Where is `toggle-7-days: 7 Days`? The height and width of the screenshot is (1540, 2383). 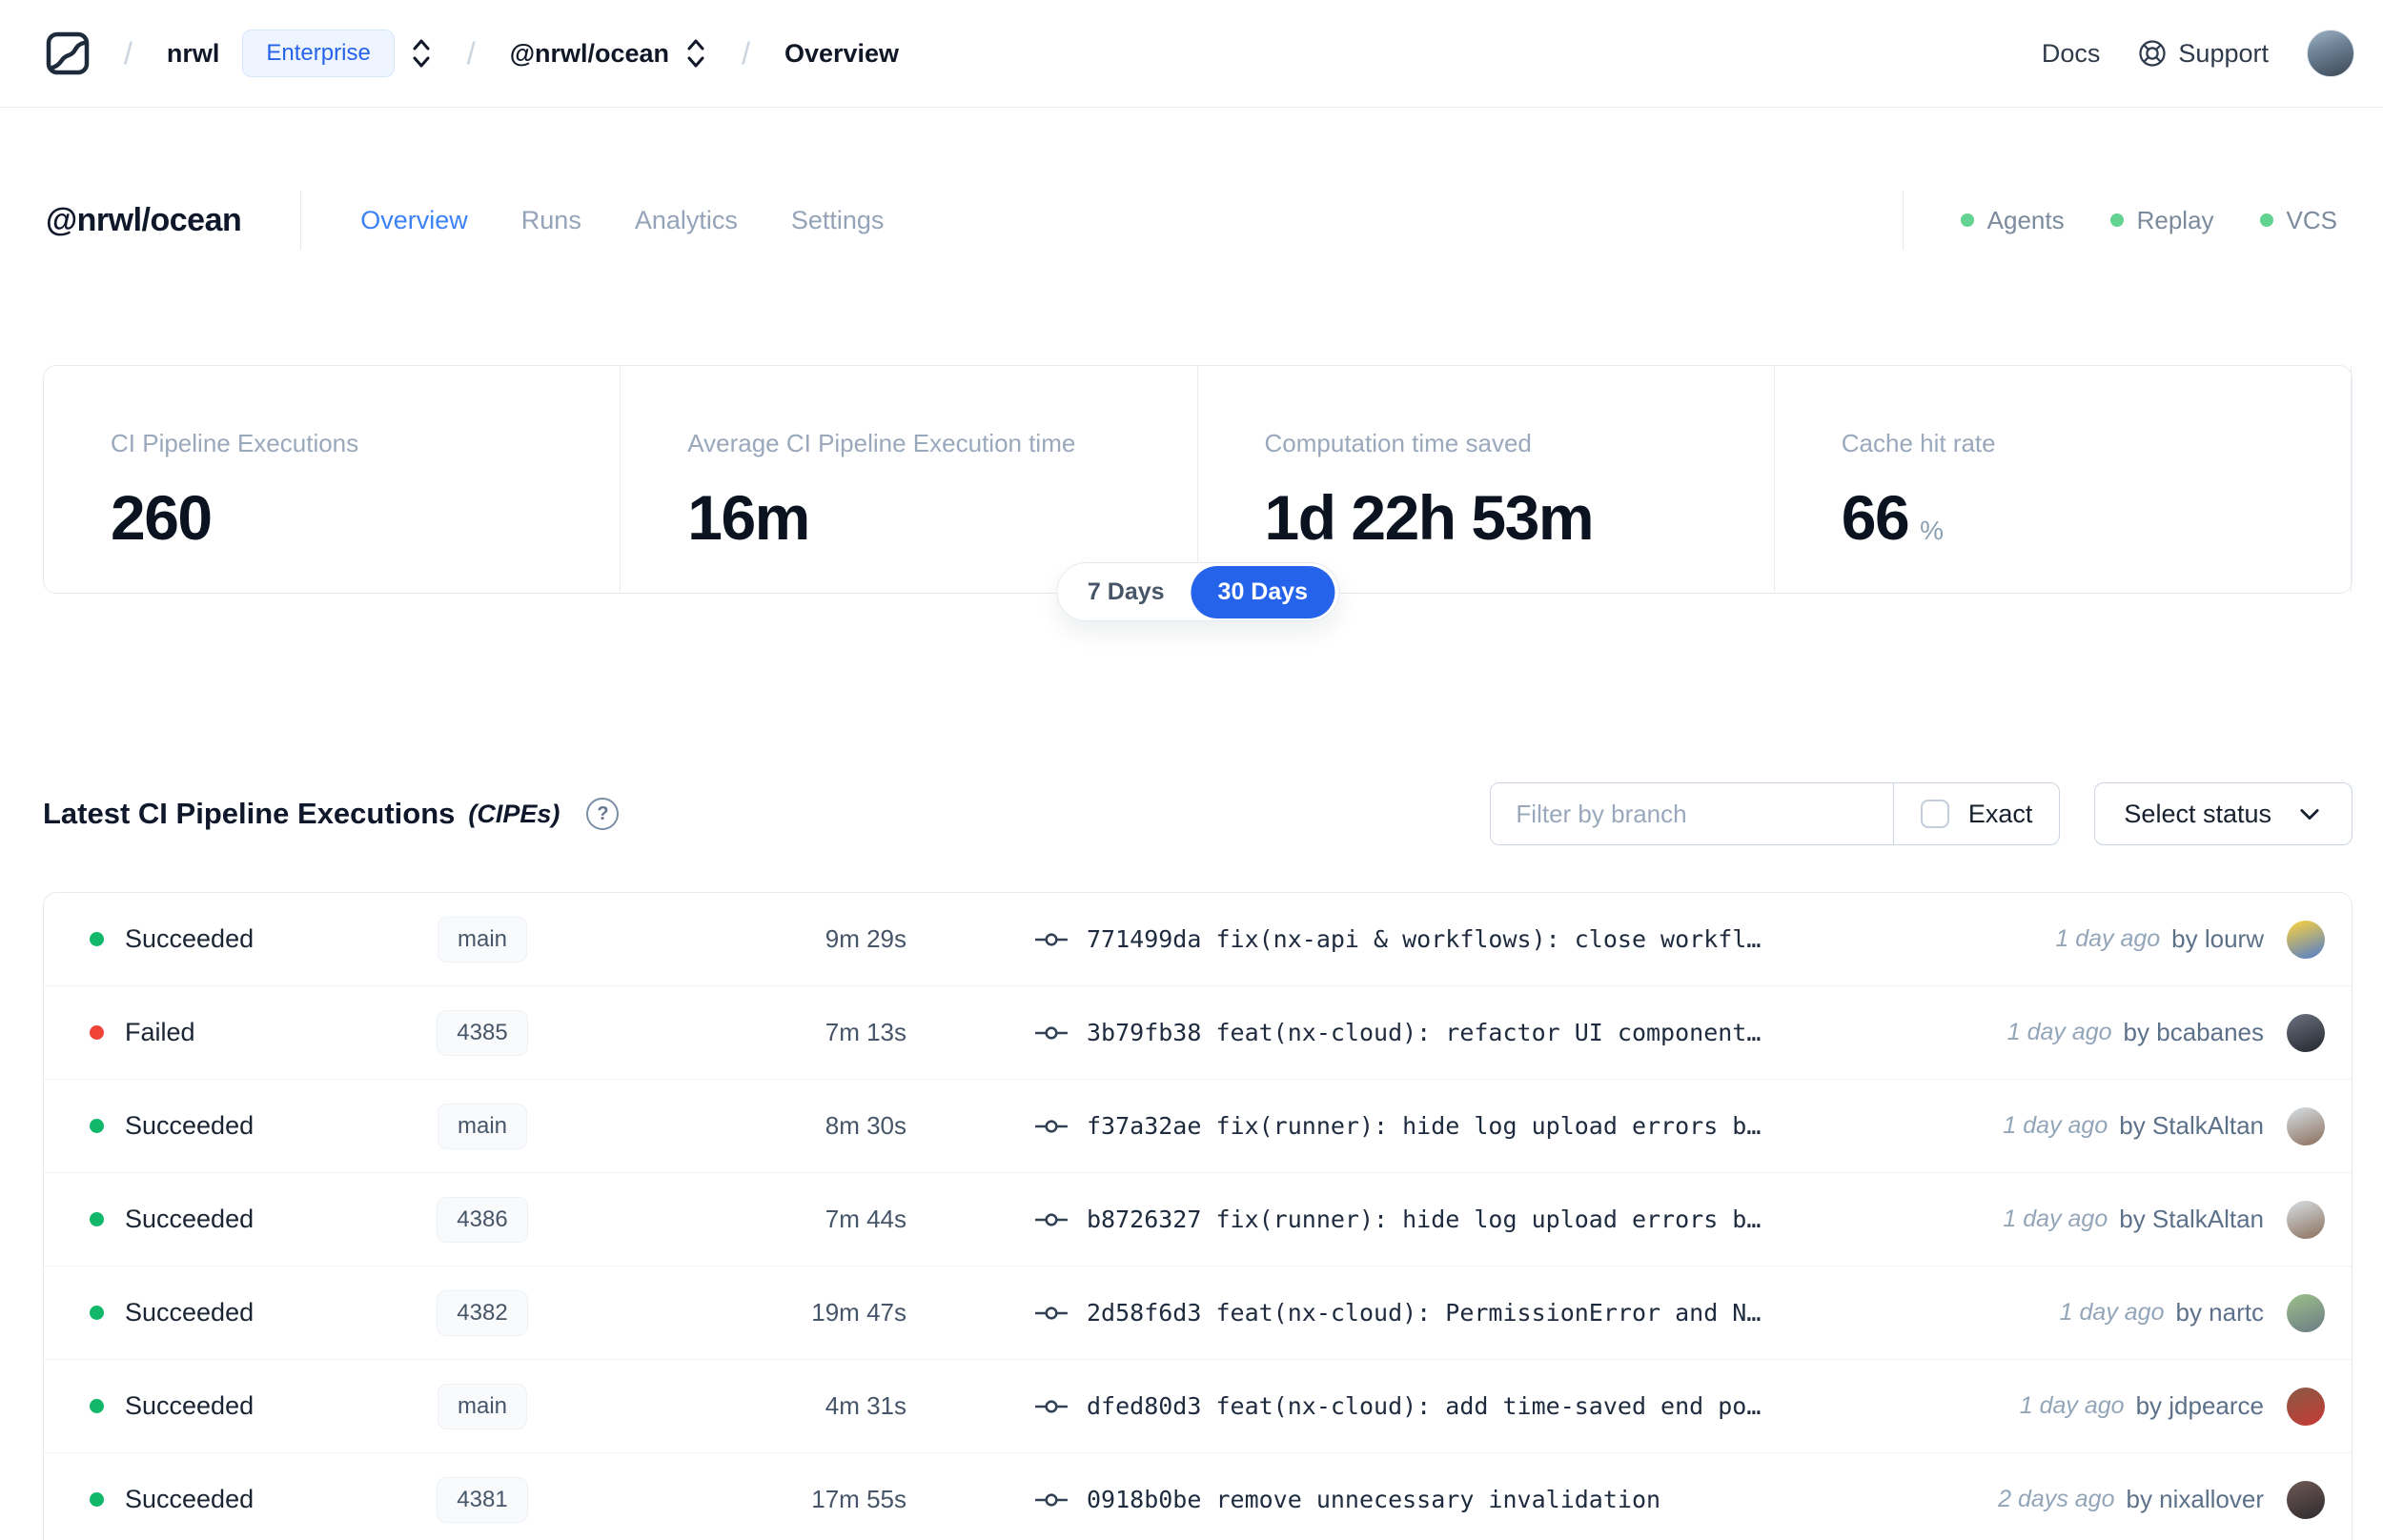
toggle-7-days: 7 Days is located at coordinates (1126, 591).